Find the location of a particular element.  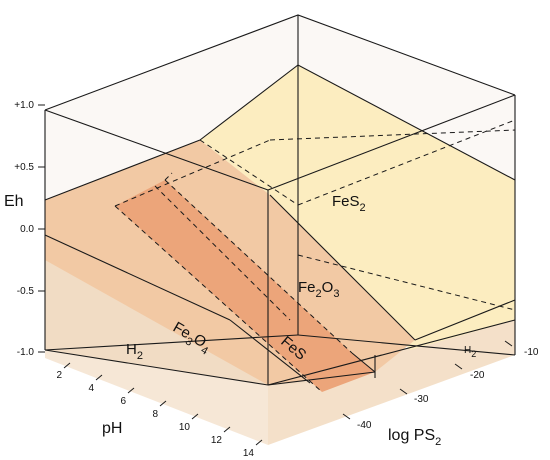

logps2-tick-label: -30 is located at coordinates (421, 399).